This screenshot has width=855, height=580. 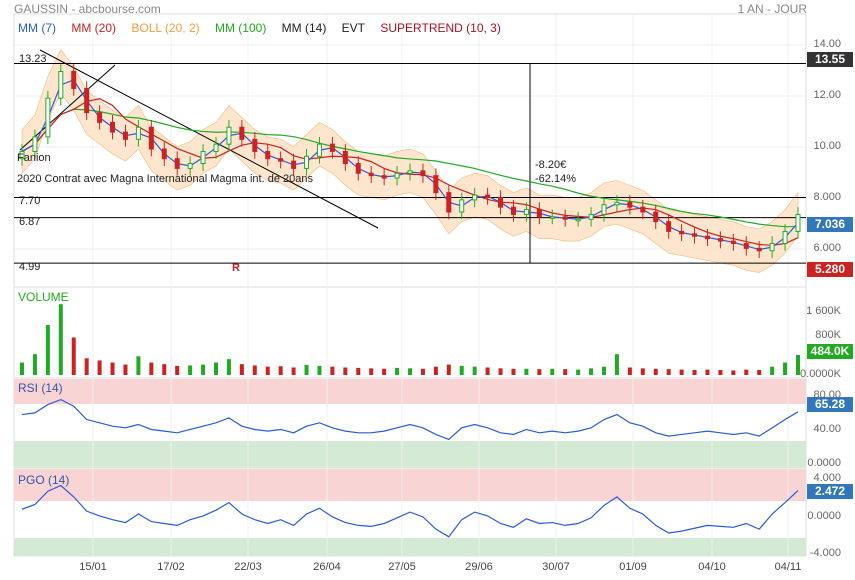 What do you see at coordinates (410, 454) in the screenshot?
I see `rsi-oversold-band` at bounding box center [410, 454].